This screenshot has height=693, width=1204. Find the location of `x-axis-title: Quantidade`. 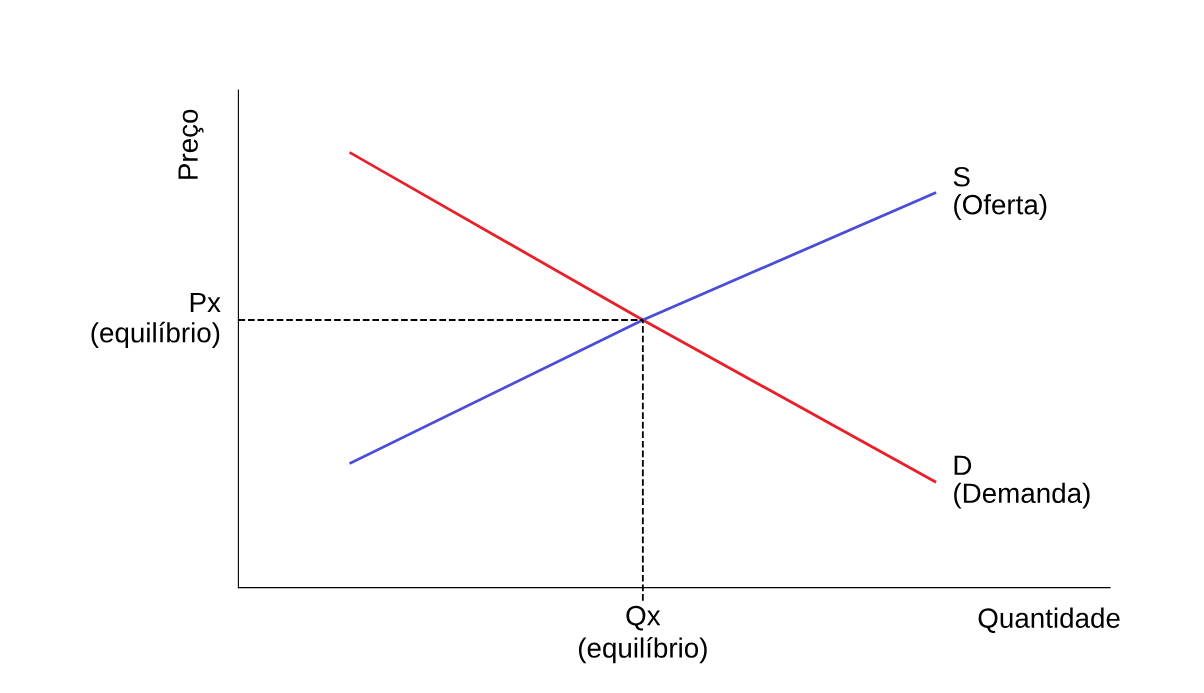

x-axis-title: Quantidade is located at coordinates (1049, 620).